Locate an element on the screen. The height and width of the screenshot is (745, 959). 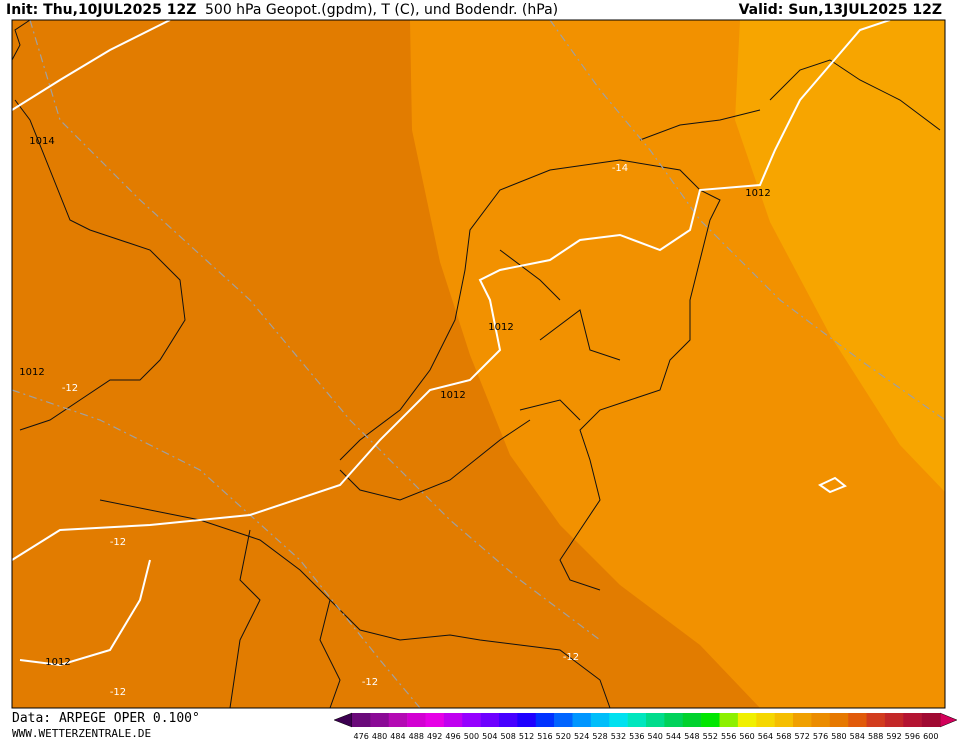
colorbar-label: 524 is located at coordinates (581, 736).